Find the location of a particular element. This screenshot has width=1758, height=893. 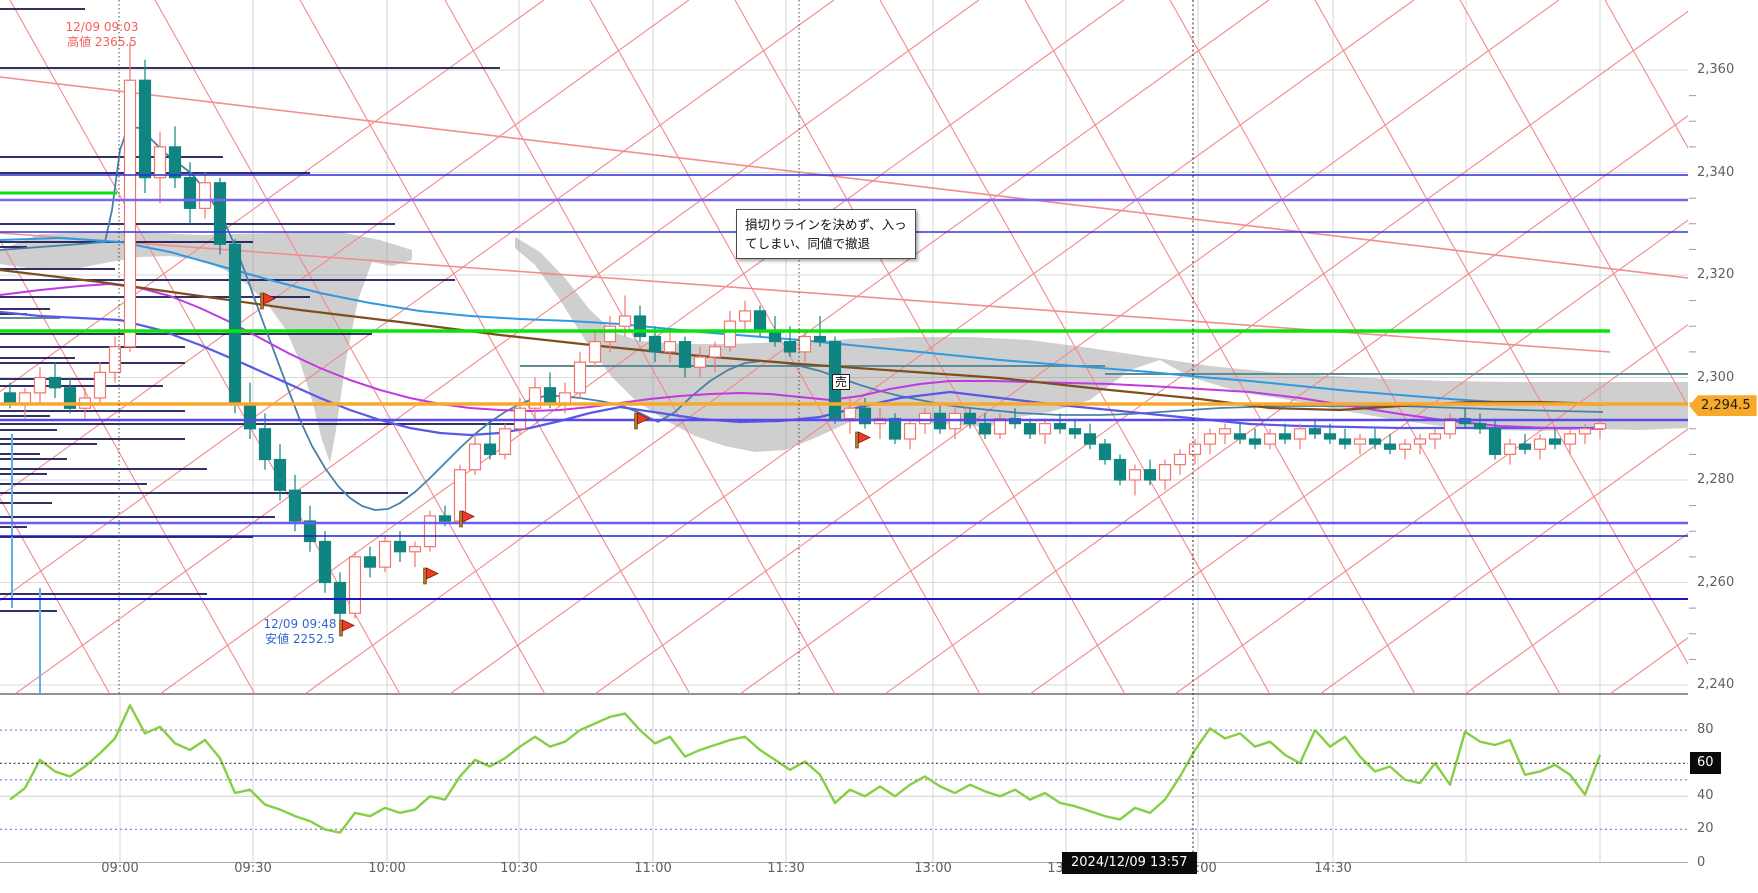

time-axis-label: 10:00 is located at coordinates (387, 868).